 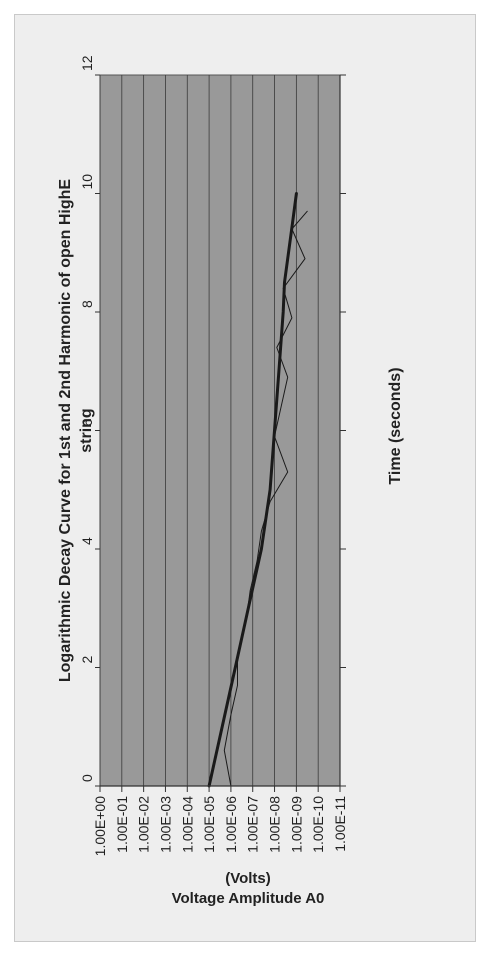 What do you see at coordinates (86, 430) in the screenshot?
I see `chart-title-line-2: string` at bounding box center [86, 430].